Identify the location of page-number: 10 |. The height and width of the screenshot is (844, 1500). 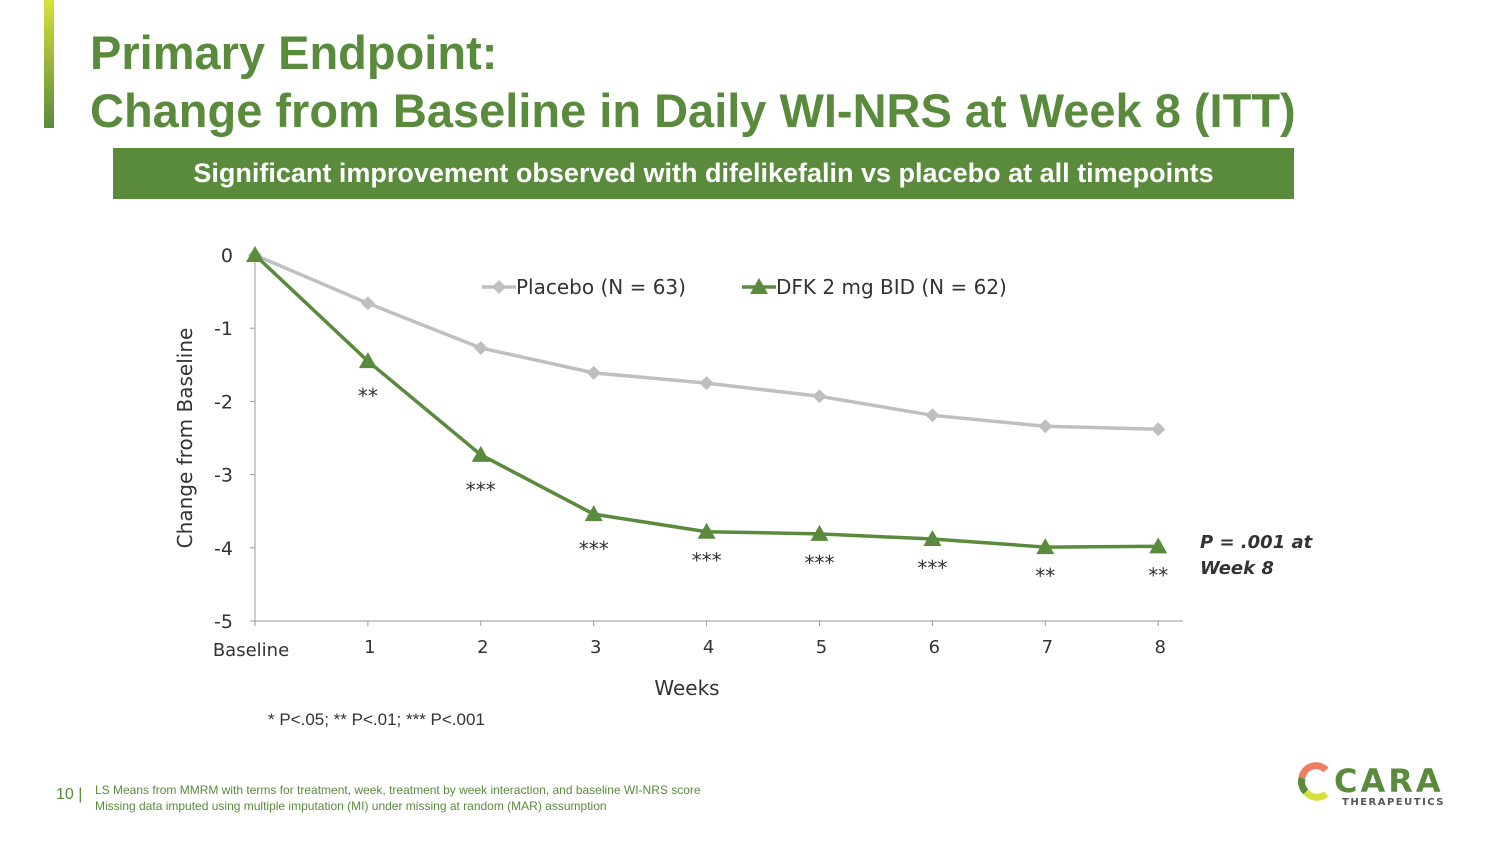
(69, 794).